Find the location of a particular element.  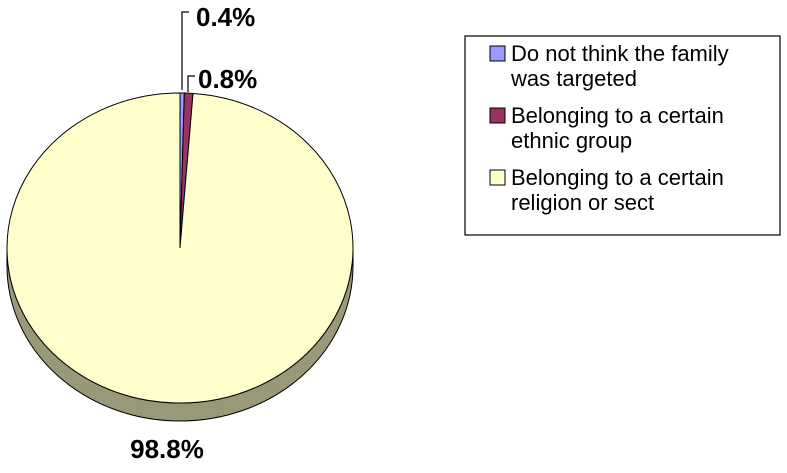

legend-label-2-1: religion or sect is located at coordinates (582, 202).